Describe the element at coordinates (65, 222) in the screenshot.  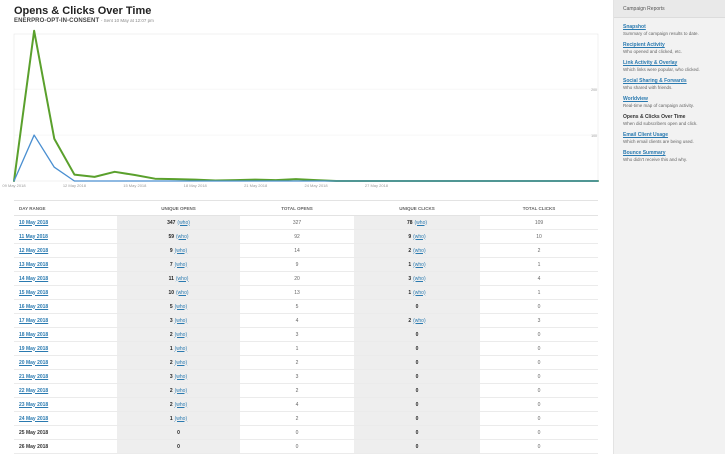
I see `day-range-link: 10 May 2018` at that location.